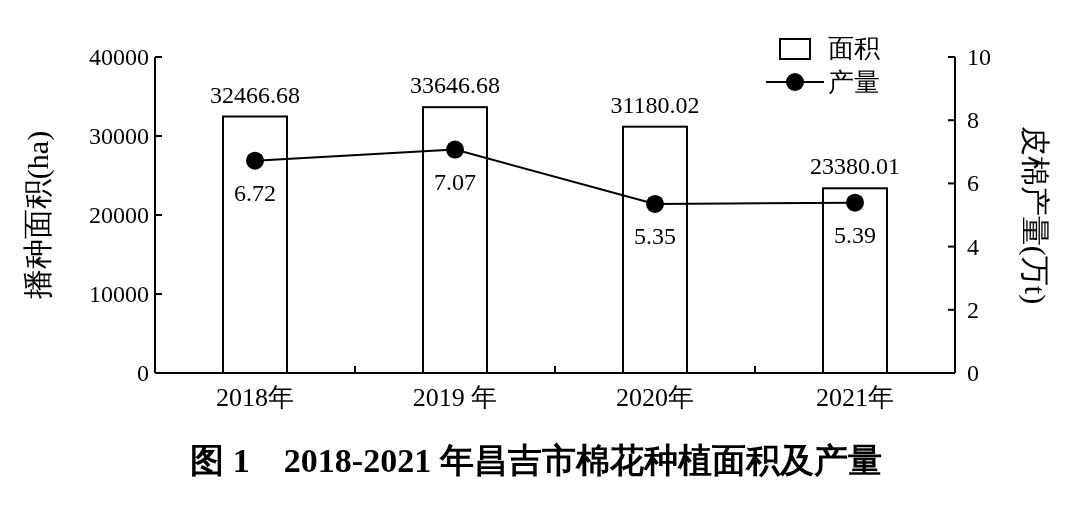 The height and width of the screenshot is (510, 1073). What do you see at coordinates (38, 215) in the screenshot?
I see `y-axis-title: 播种面积(ha)` at bounding box center [38, 215].